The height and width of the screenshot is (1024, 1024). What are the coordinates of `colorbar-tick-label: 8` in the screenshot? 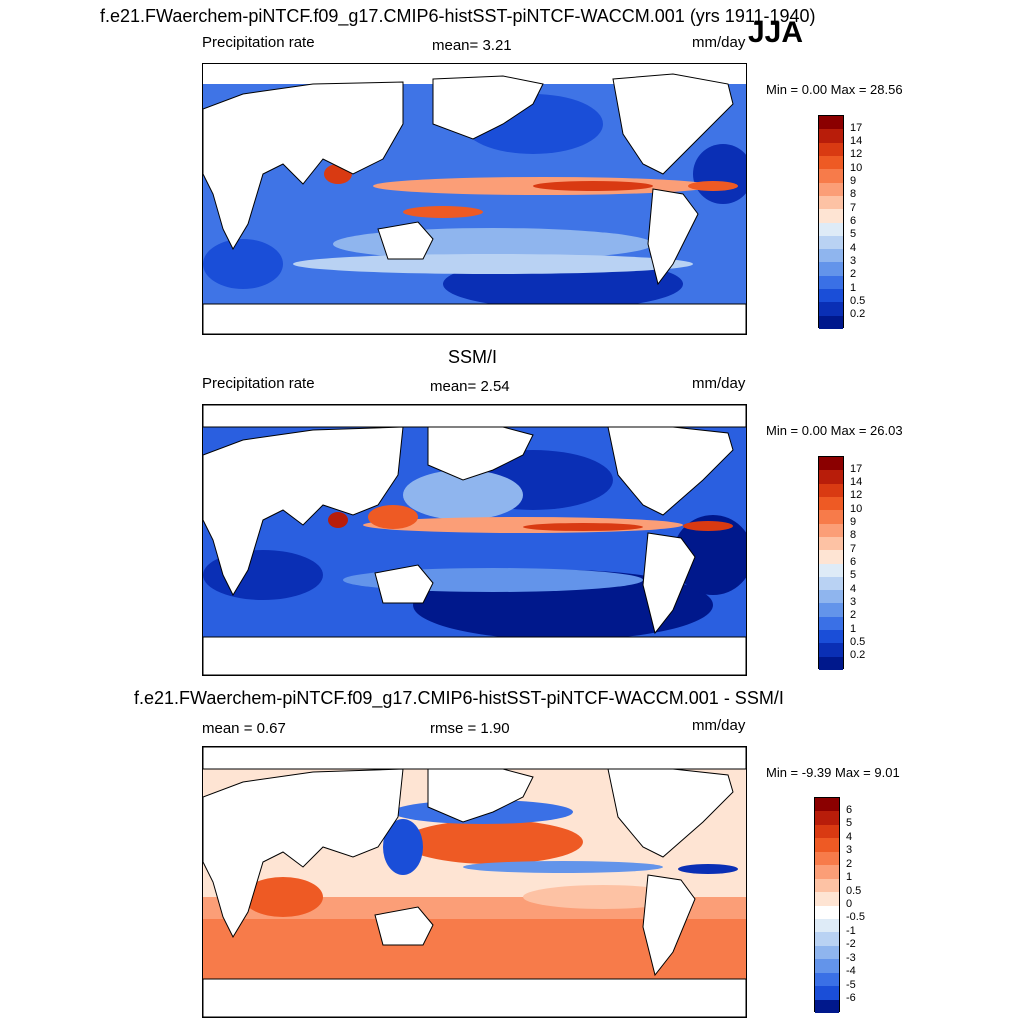 It's located at (853, 194).